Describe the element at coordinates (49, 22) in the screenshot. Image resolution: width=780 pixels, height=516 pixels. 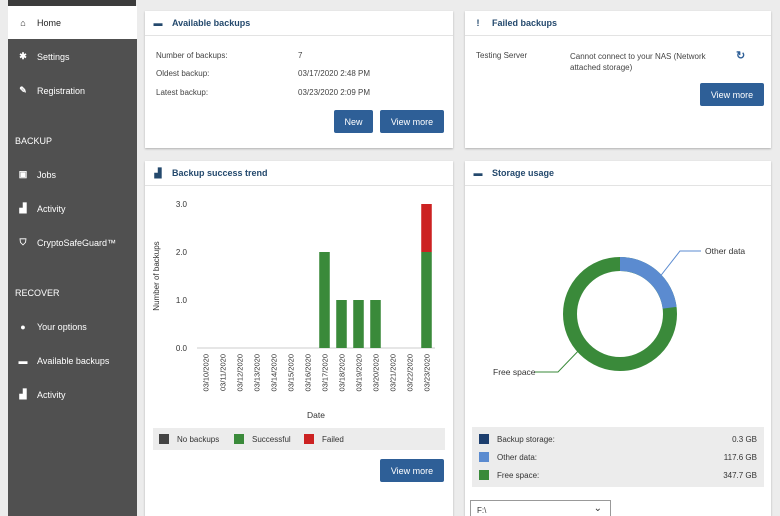
I see `sidebar-item-label: Home` at that location.